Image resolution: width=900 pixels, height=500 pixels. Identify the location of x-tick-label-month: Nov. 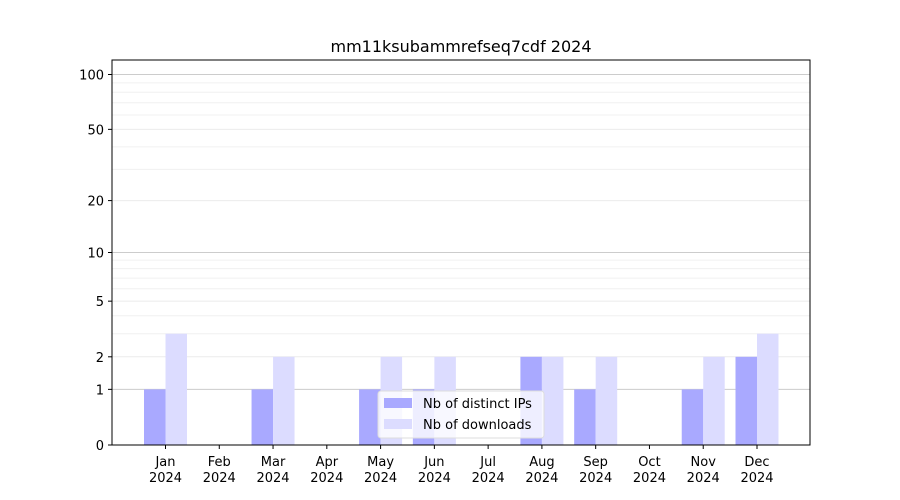
(704, 462).